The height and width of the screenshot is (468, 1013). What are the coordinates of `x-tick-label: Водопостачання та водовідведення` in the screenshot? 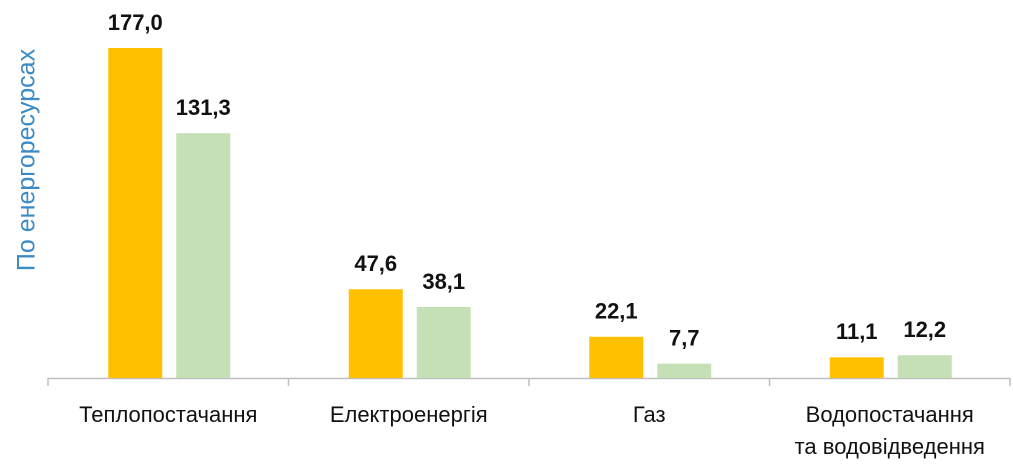 It's located at (890, 430).